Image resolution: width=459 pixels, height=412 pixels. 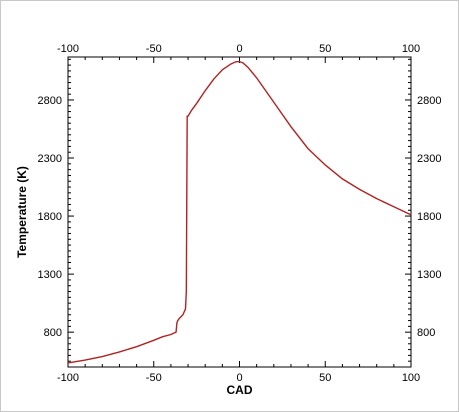 What do you see at coordinates (429, 159) in the screenshot?
I see `y-tick-label-right: 2300` at bounding box center [429, 159].